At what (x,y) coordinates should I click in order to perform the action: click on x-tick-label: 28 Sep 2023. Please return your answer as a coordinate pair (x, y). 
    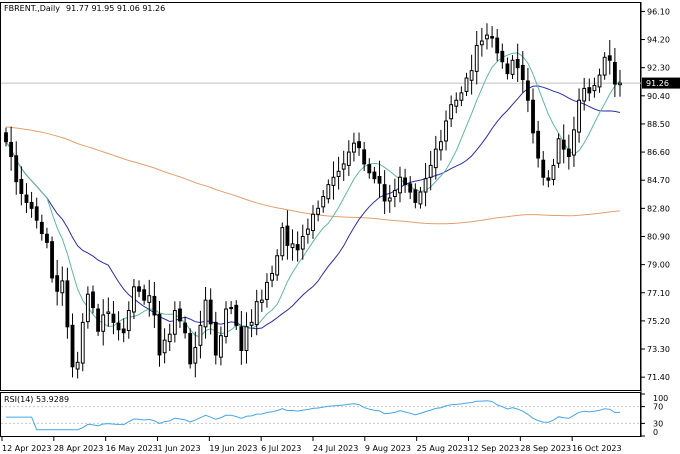
    Looking at the image, I should click on (545, 448).